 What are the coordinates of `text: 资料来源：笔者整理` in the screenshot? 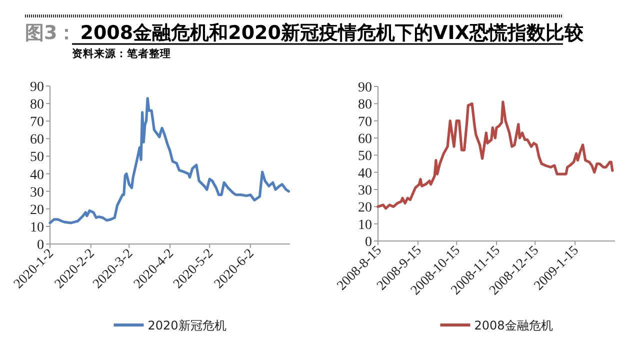 It's located at (121, 53).